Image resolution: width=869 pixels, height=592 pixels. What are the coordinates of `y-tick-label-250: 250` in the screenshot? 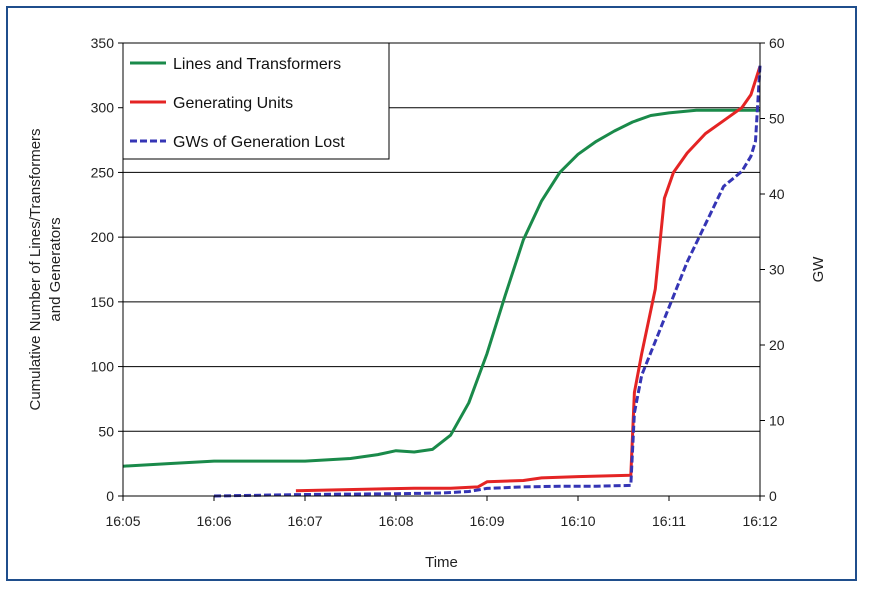 It's located at (103, 172).